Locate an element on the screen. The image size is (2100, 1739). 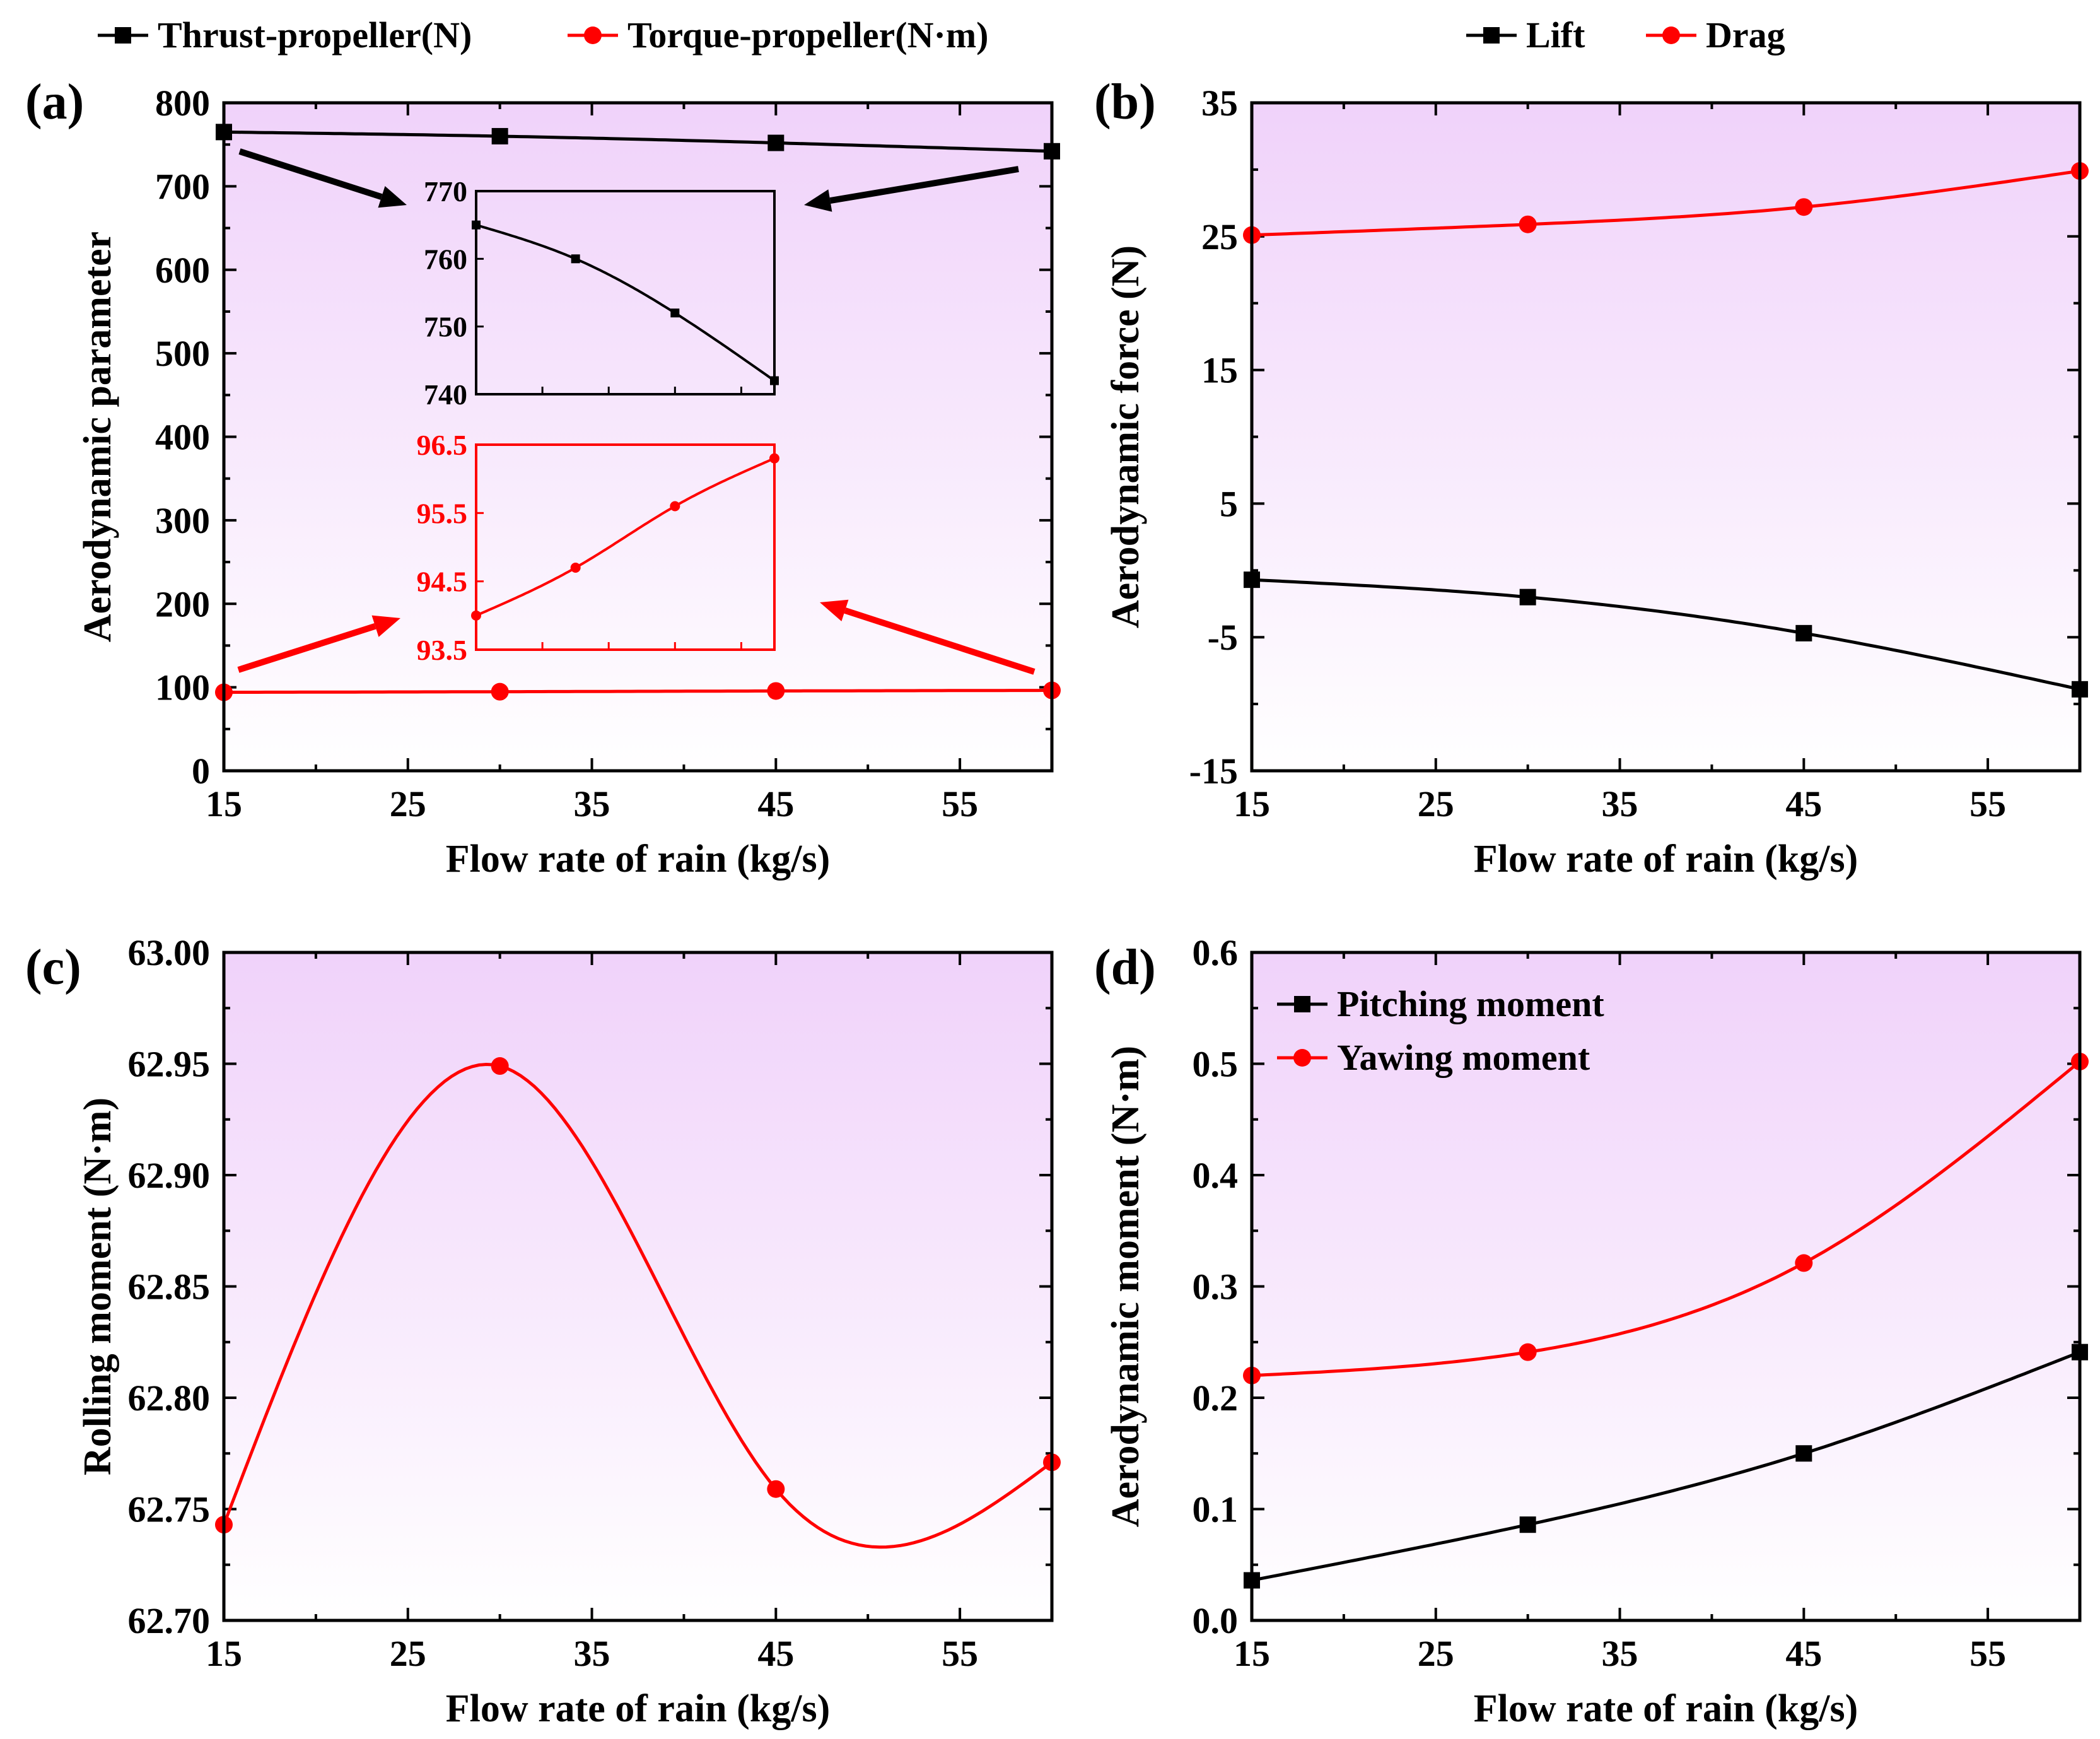
y-tick-label: 62.95 is located at coordinates (169, 1064).